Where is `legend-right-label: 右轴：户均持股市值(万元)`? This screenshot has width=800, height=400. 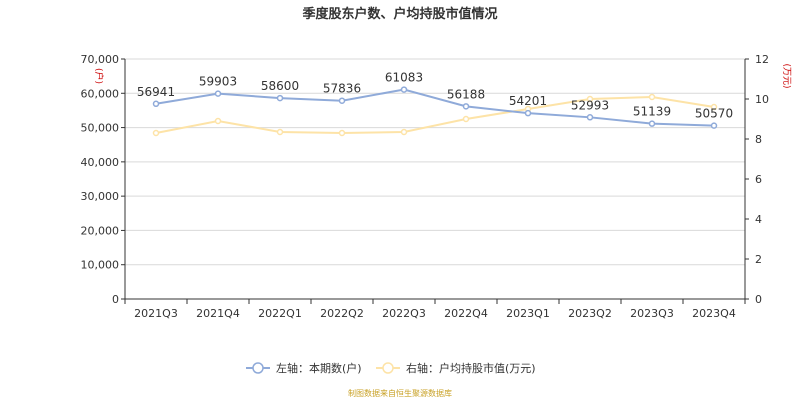
legend-right-label: 右轴：户均持股市值(万元) is located at coordinates (471, 368).